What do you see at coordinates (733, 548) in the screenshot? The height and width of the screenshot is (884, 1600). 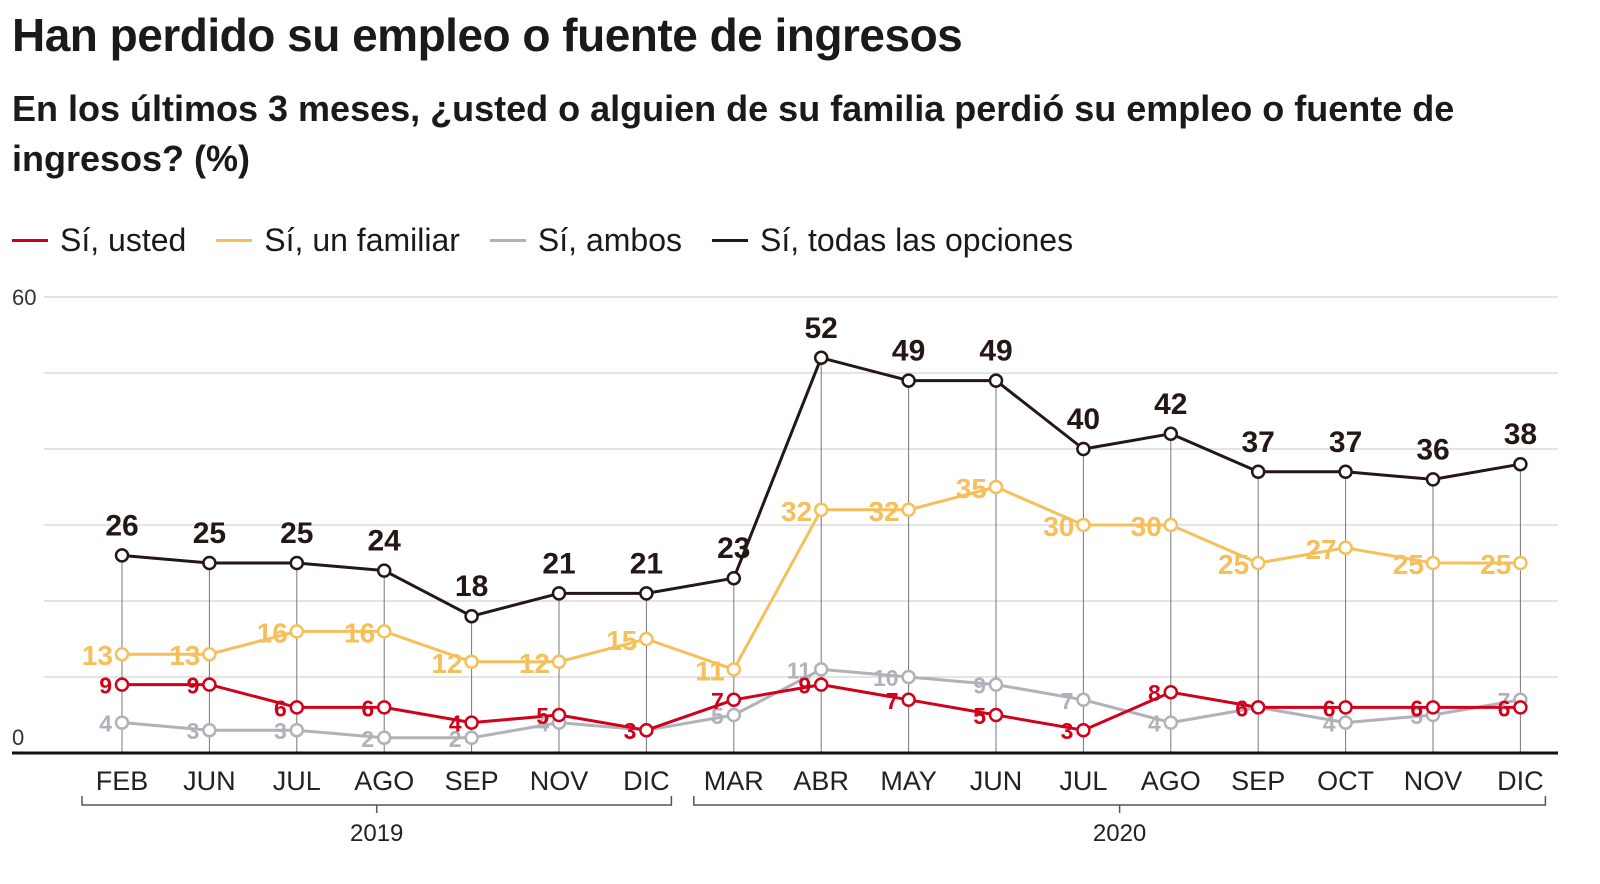 I see `data-label: 23` at bounding box center [733, 548].